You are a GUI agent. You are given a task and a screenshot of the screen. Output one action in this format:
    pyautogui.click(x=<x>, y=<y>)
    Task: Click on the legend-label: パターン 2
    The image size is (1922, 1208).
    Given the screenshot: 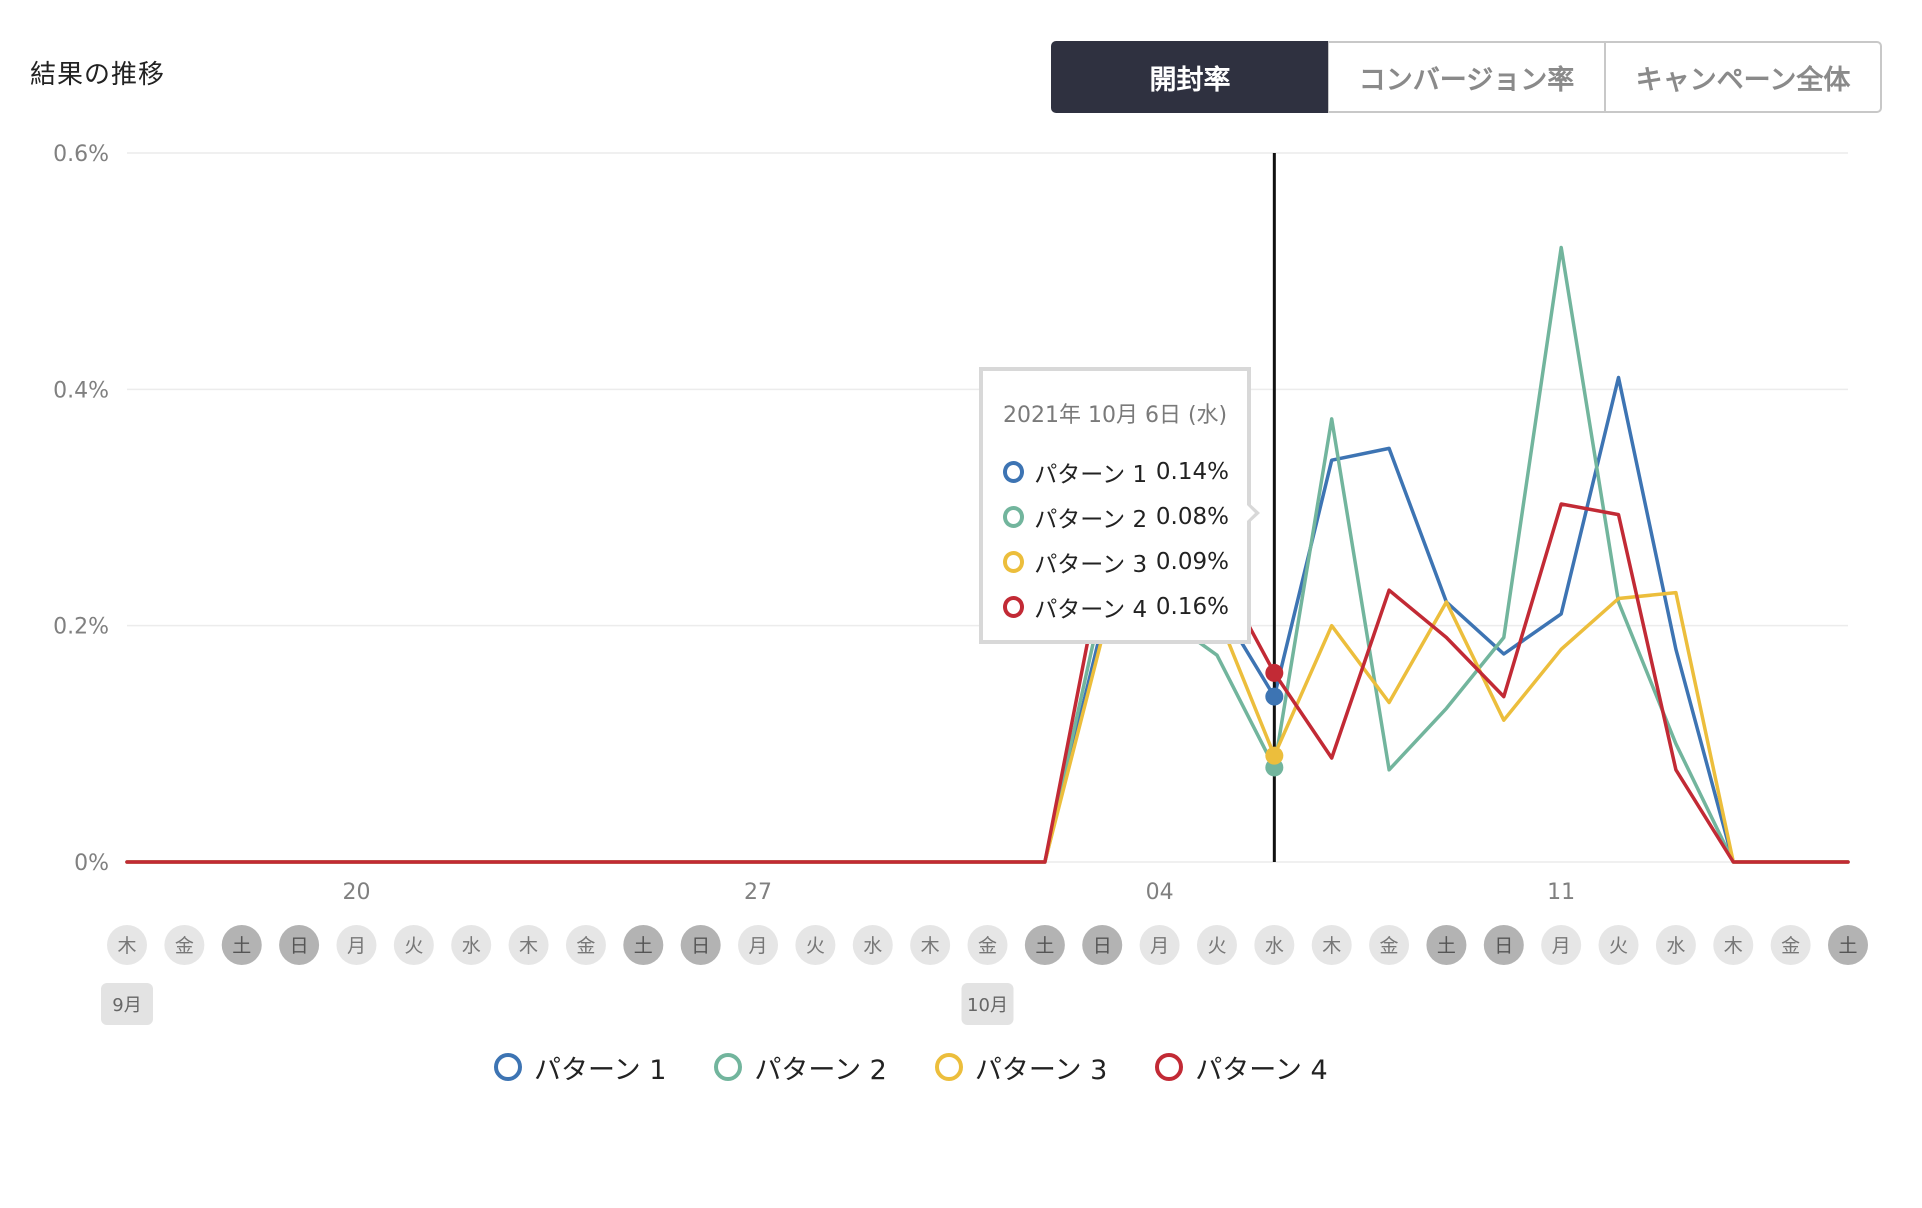 What is the action you would take?
    pyautogui.click(x=820, y=1070)
    